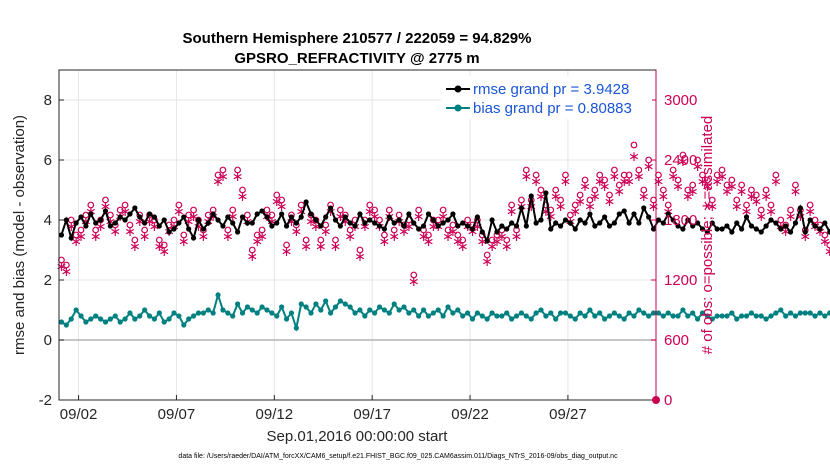  Describe the element at coordinates (48, 100) in the screenshot. I see `y-left-tick-label: 8` at that location.